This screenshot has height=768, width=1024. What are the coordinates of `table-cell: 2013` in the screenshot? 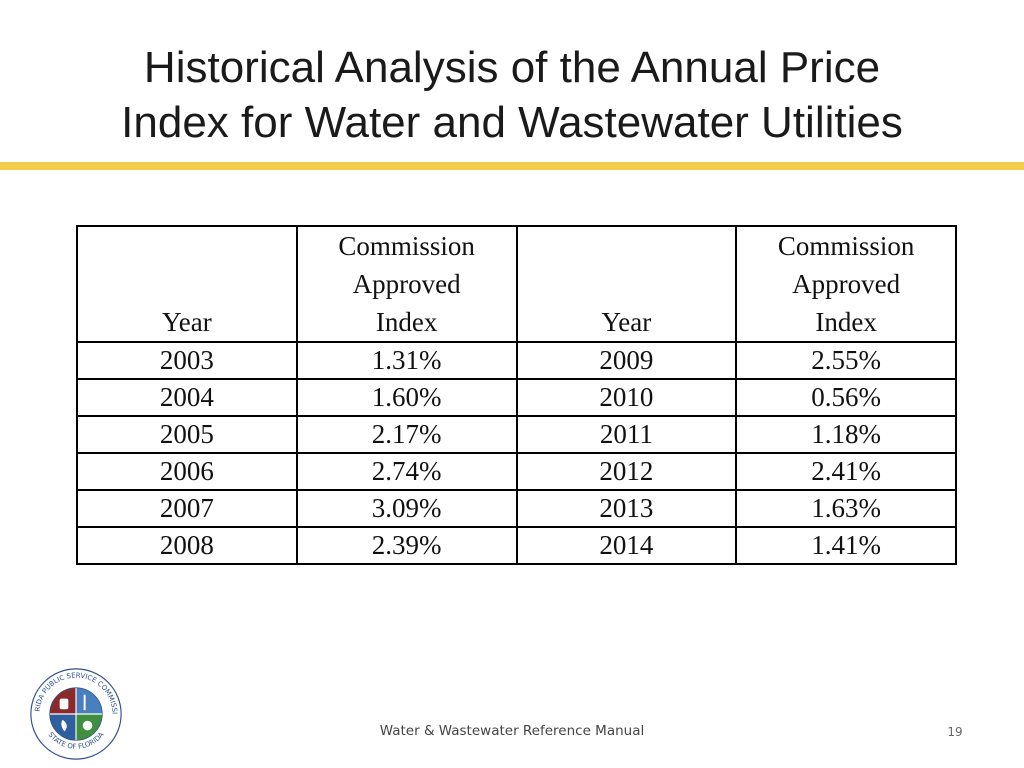 It's located at (626, 508).